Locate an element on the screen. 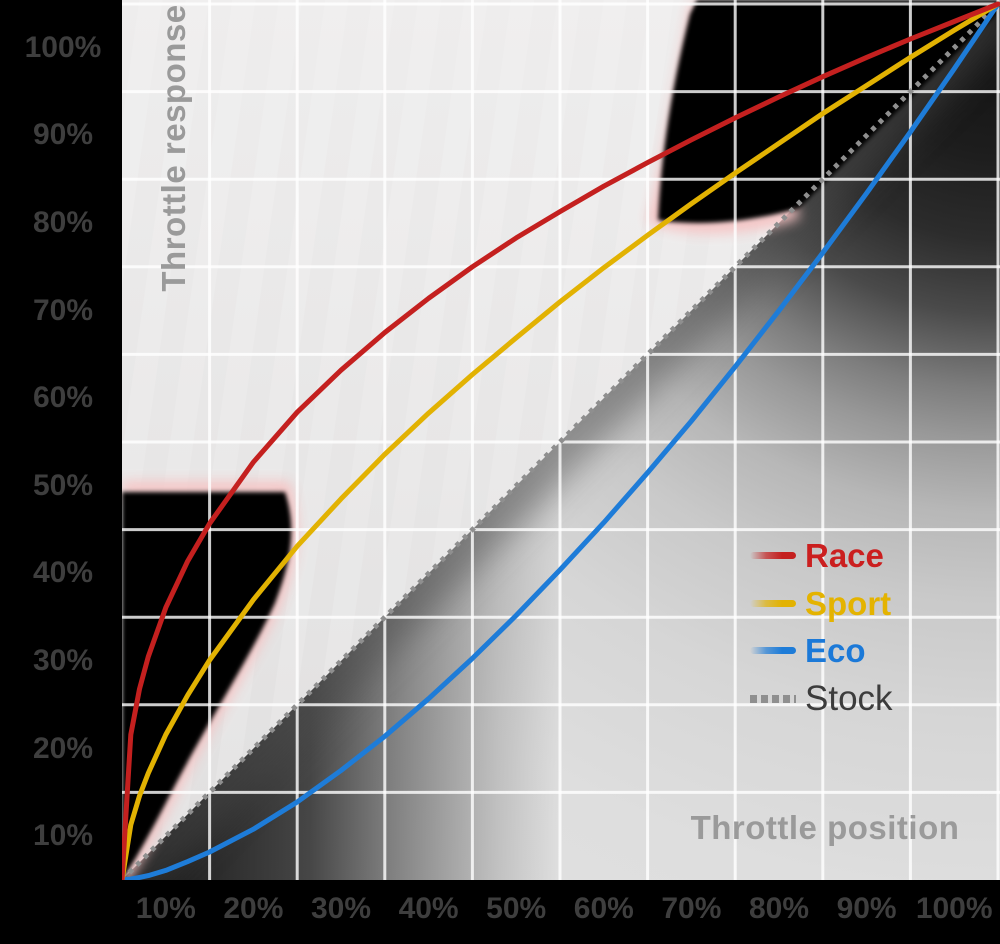  legend-item-eco: Eco is located at coordinates (821, 651).